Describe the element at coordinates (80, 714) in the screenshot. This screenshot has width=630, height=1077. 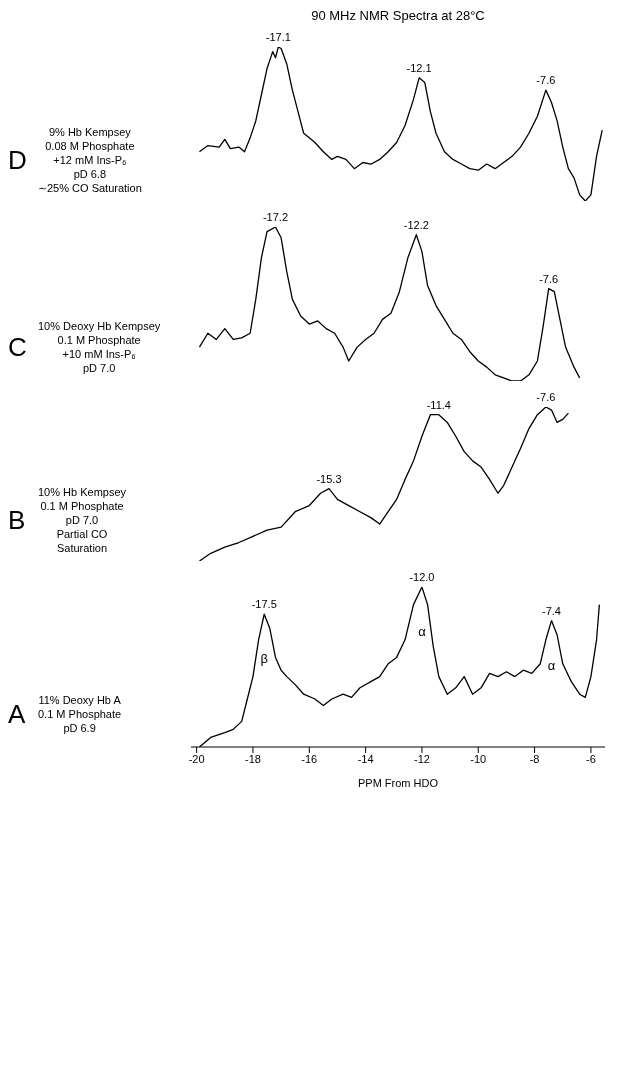
I see `text: 11% Deoxy Hb A 0.1 M Phosphate pD 6.9` at that location.